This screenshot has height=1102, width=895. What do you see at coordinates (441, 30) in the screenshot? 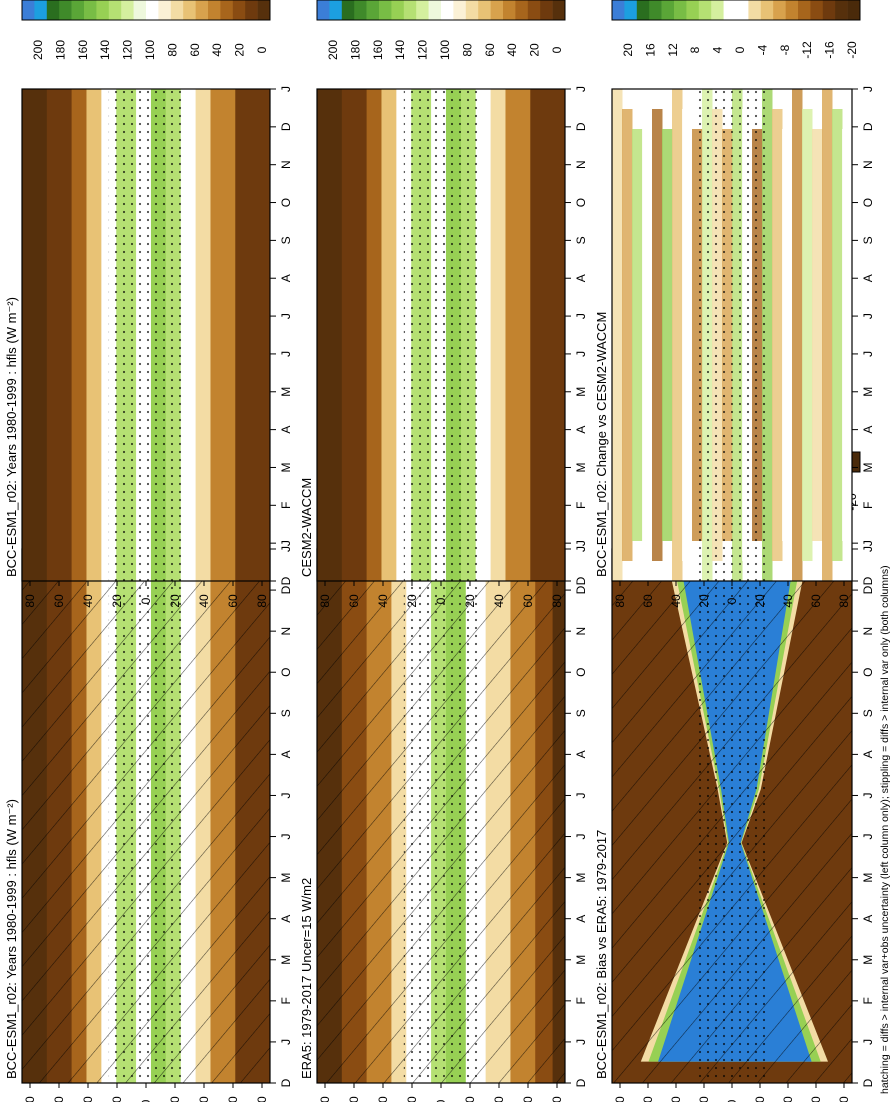
I see `panel-right-middle-colorbar: 200 180 160 140 120 100 80 60 40 20 0` at bounding box center [441, 30].